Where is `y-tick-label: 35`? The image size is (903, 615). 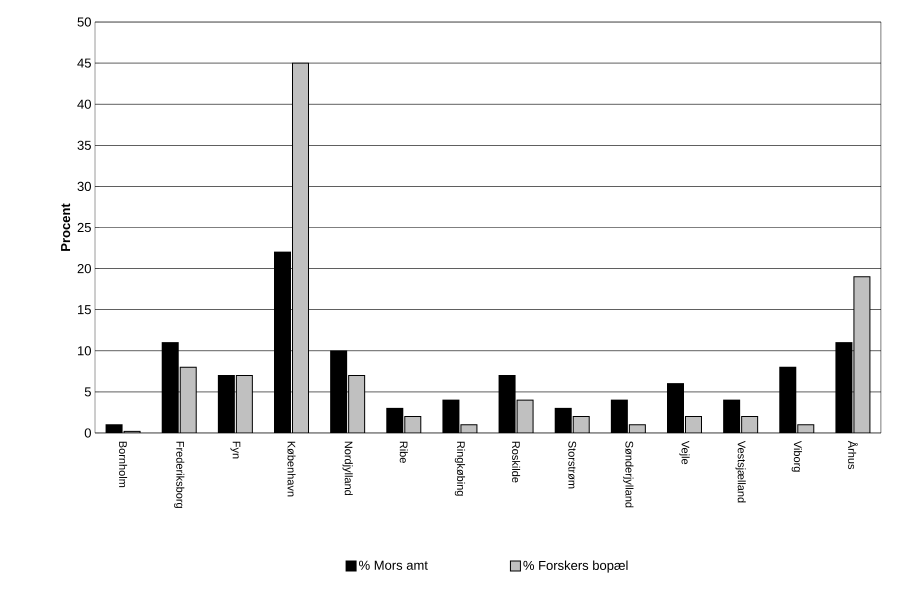
y-tick-label: 35 is located at coordinates (84, 145).